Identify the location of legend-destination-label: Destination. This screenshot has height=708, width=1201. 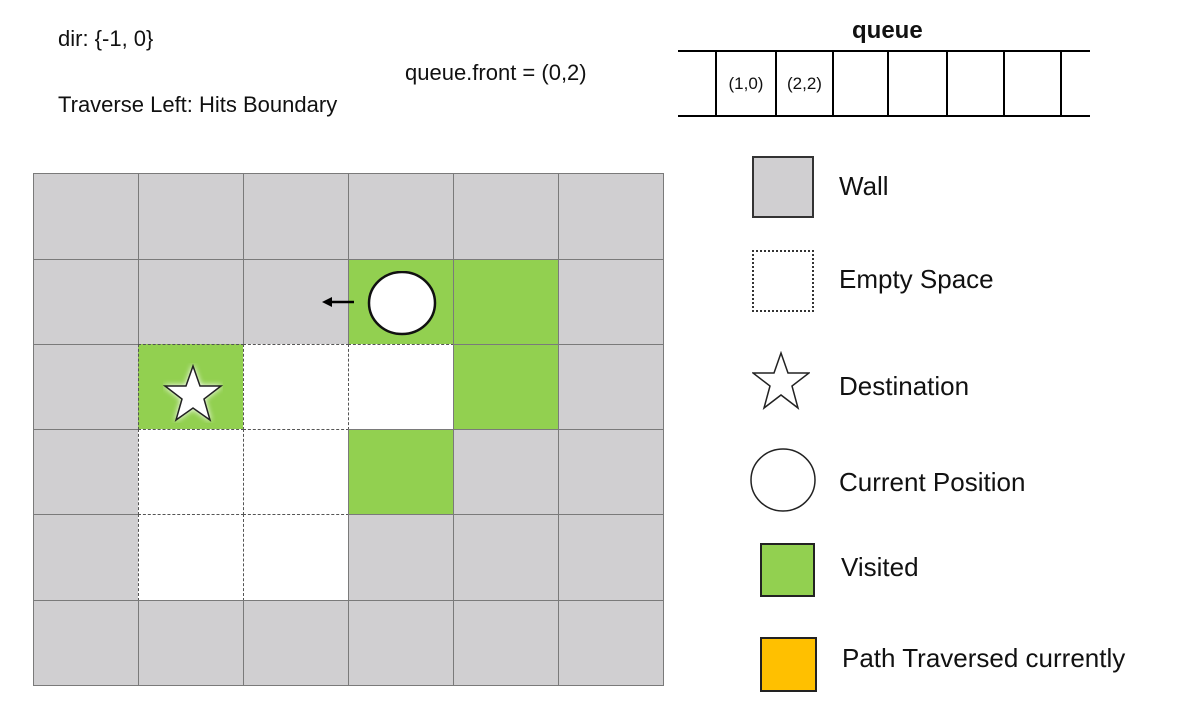
(904, 386).